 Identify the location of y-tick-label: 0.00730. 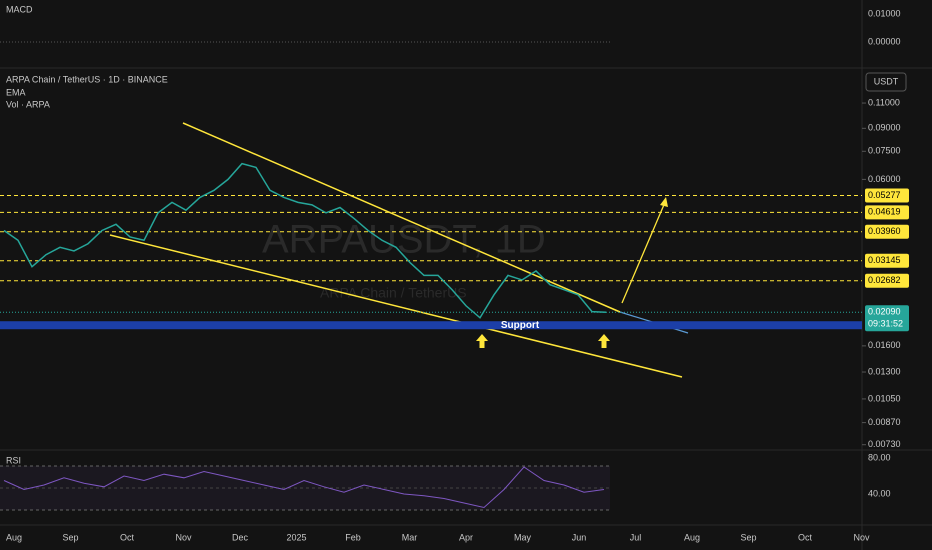
(884, 444).